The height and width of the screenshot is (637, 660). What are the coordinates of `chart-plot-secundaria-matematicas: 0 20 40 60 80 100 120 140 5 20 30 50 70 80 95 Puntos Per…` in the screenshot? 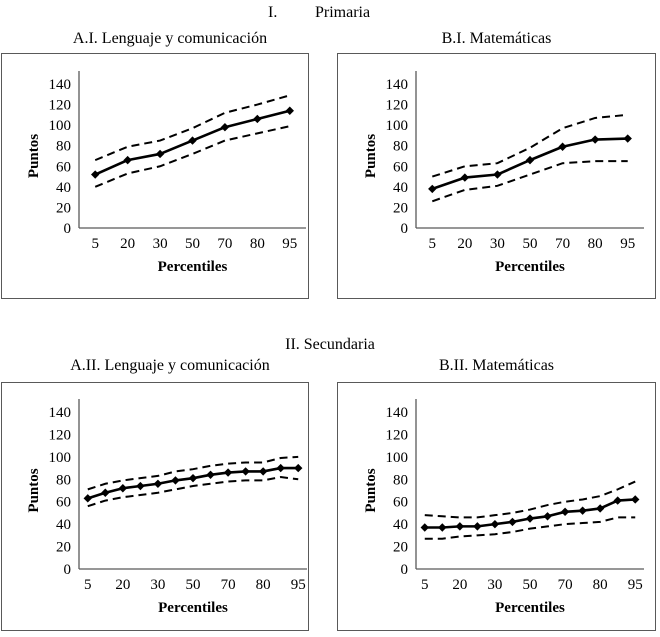 It's located at (503, 507).